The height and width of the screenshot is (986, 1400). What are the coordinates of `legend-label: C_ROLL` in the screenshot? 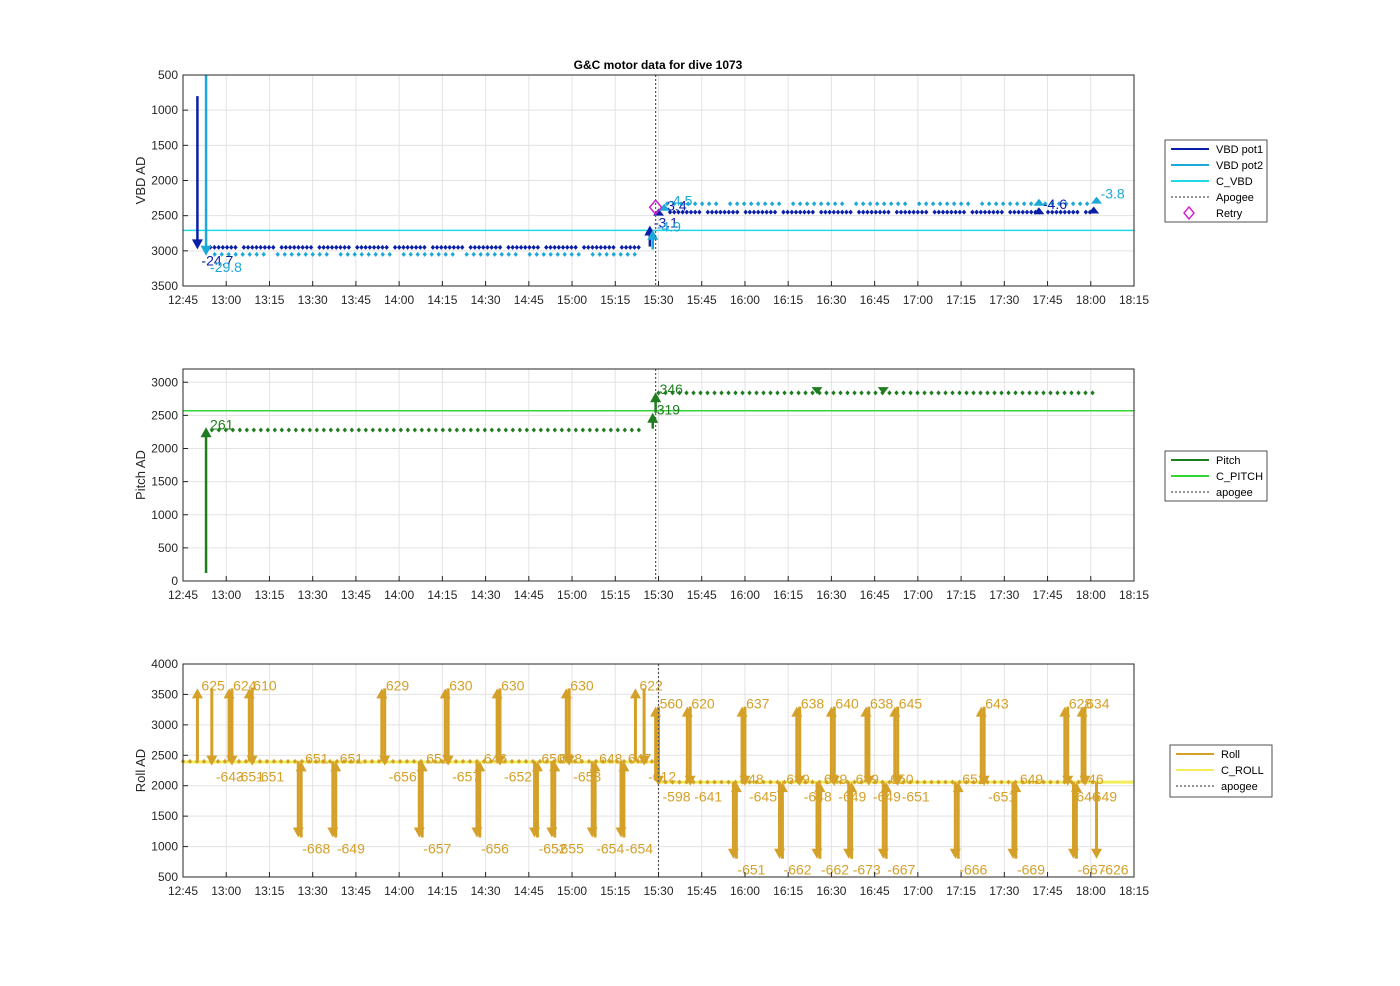 It's located at (1242, 771).